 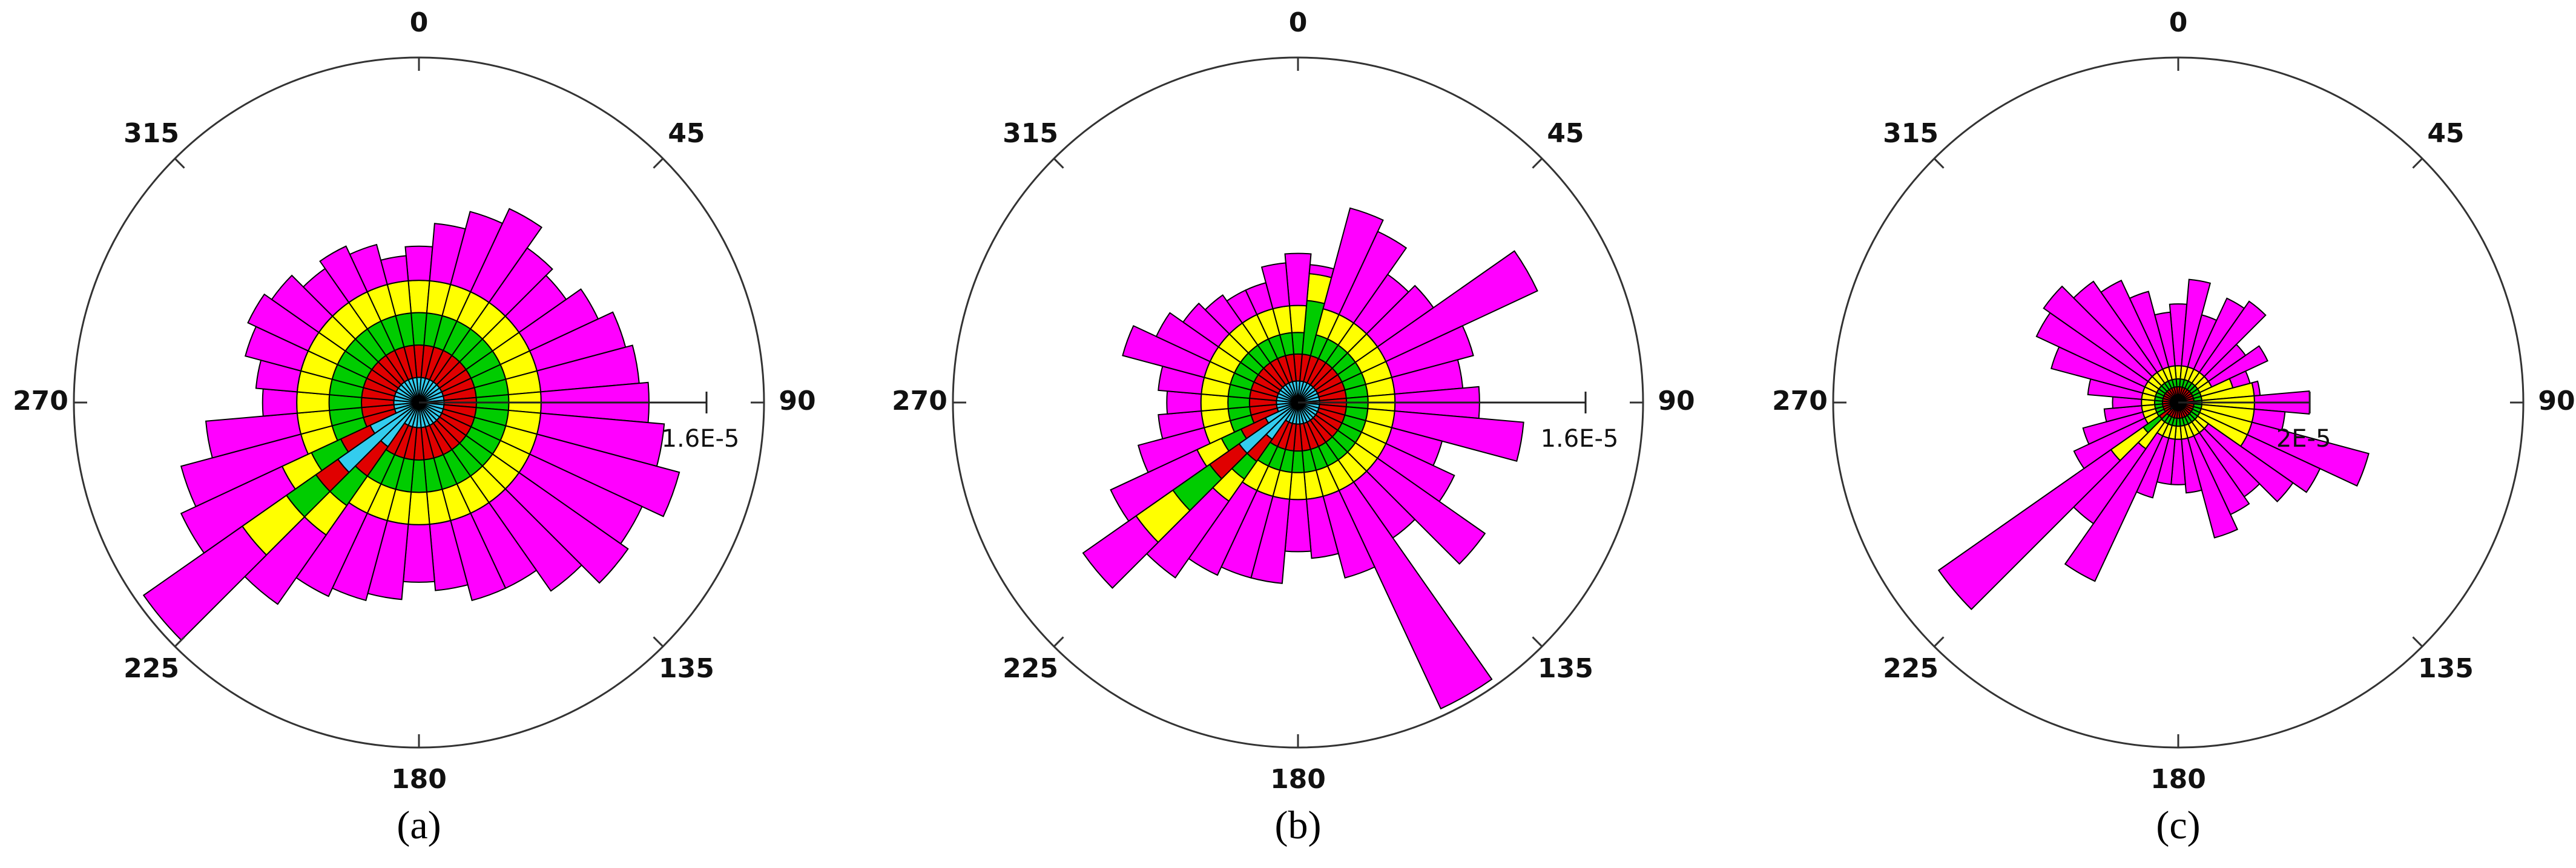 What do you see at coordinates (2303, 439) in the screenshot?
I see `radial-tick-label: 2E-5` at bounding box center [2303, 439].